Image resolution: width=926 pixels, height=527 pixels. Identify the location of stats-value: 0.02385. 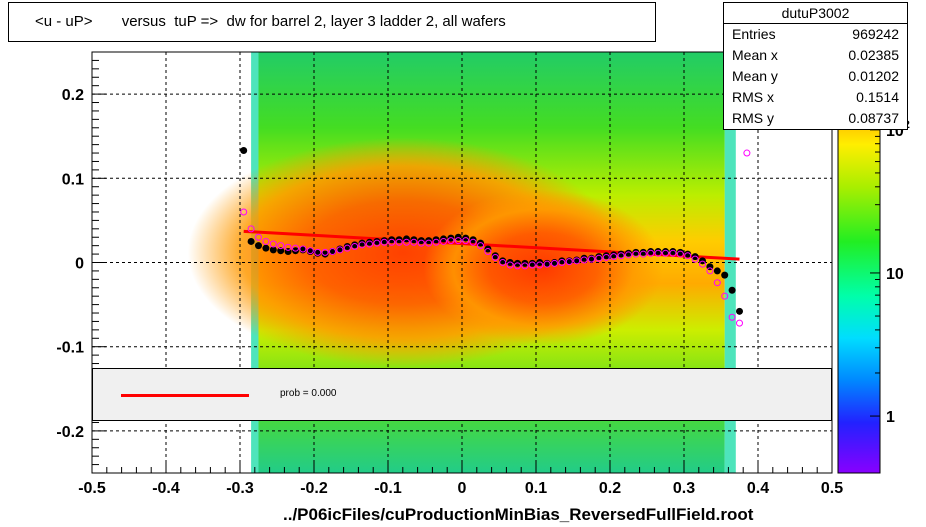
(873, 55).